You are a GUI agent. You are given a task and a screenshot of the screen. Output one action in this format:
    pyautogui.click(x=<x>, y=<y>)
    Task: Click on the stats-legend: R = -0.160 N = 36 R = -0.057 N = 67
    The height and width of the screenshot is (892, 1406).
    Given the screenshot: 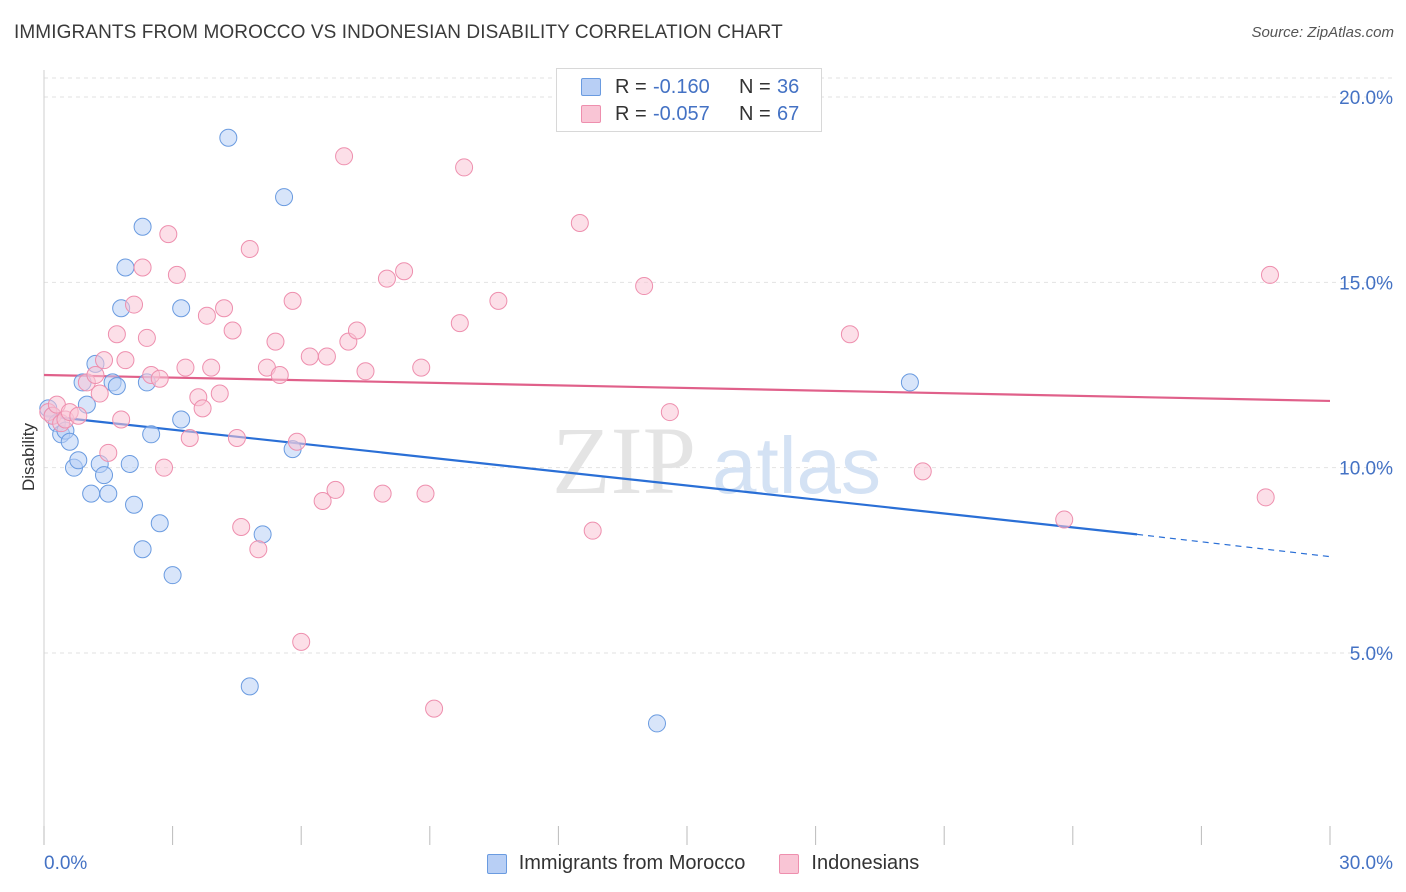 What is the action you would take?
    pyautogui.click(x=689, y=100)
    